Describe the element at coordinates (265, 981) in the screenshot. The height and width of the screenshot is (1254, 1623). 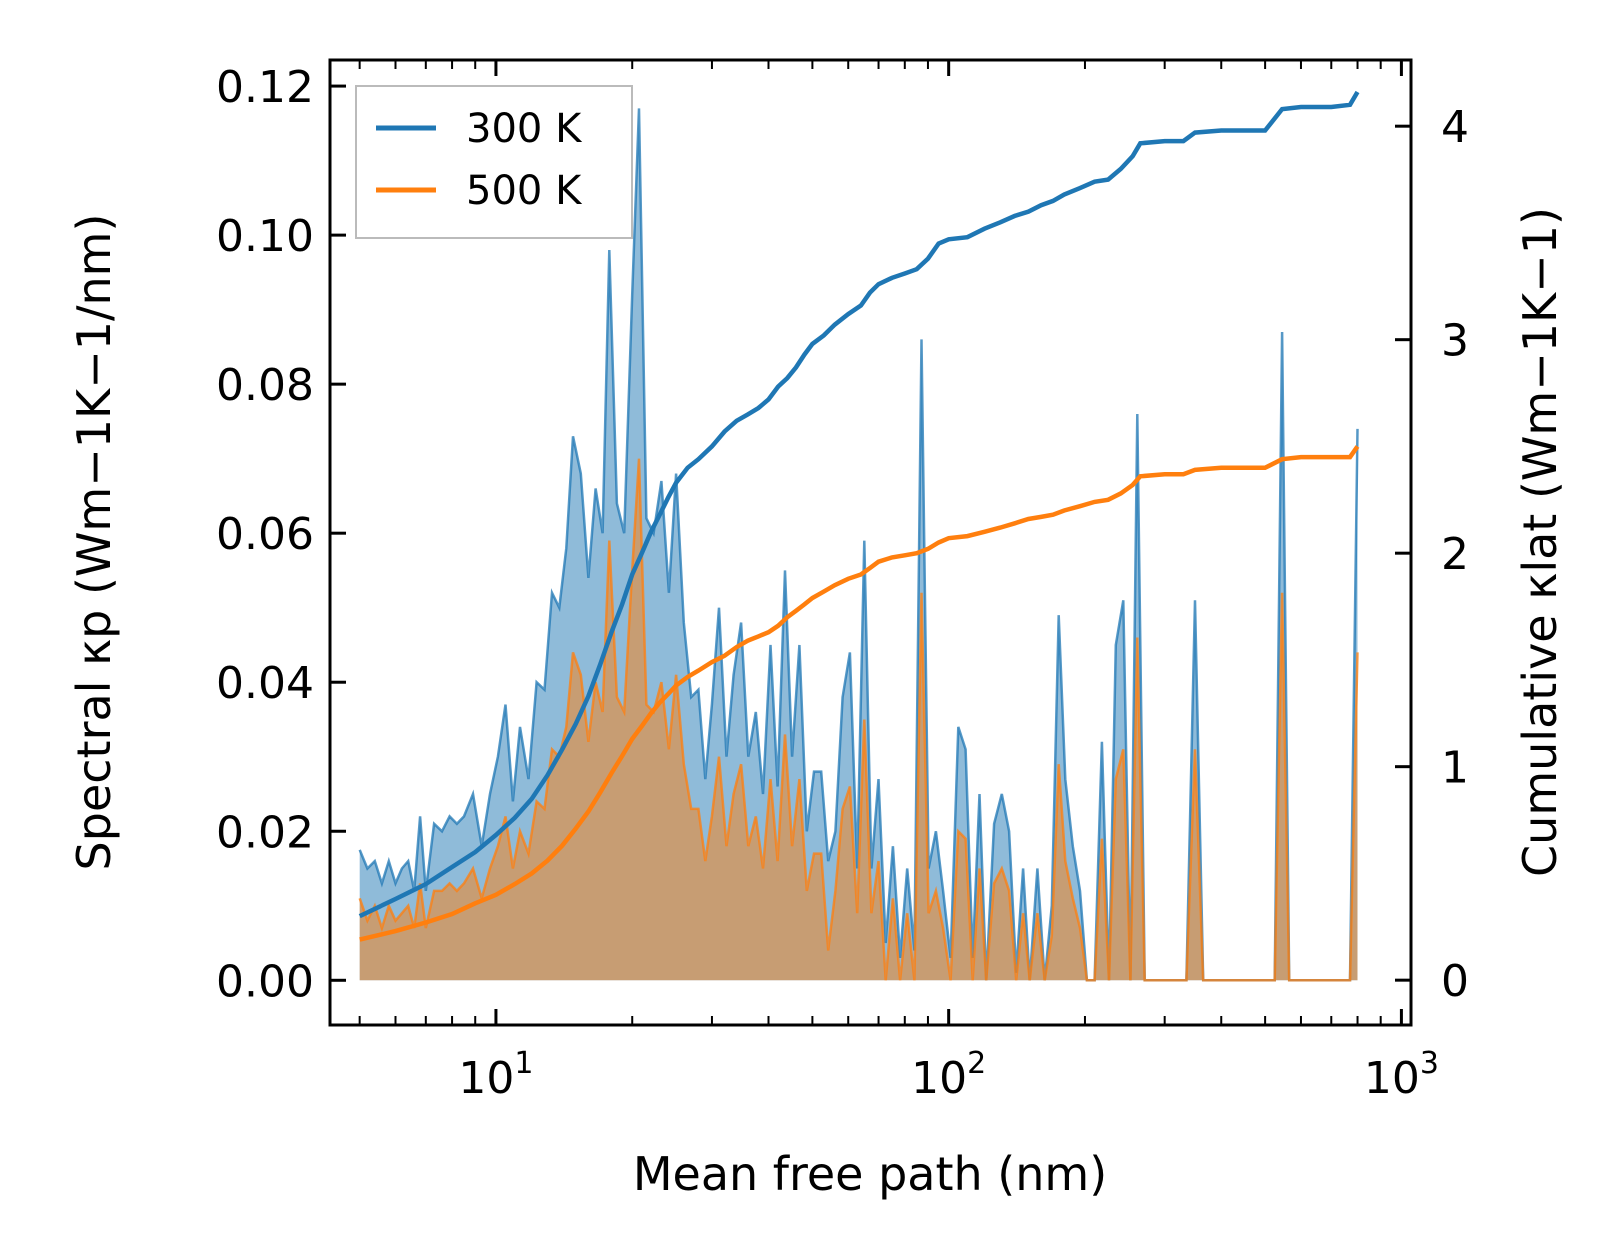
I see `y-left-tick-label: 0.00` at that location.